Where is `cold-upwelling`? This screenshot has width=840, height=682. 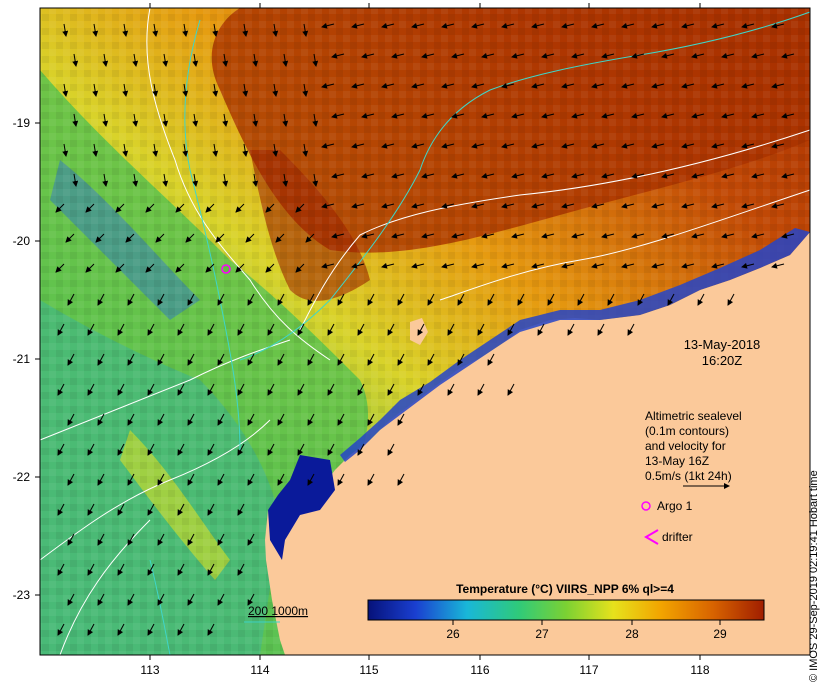
cold-upwelling is located at coordinates (301, 507).